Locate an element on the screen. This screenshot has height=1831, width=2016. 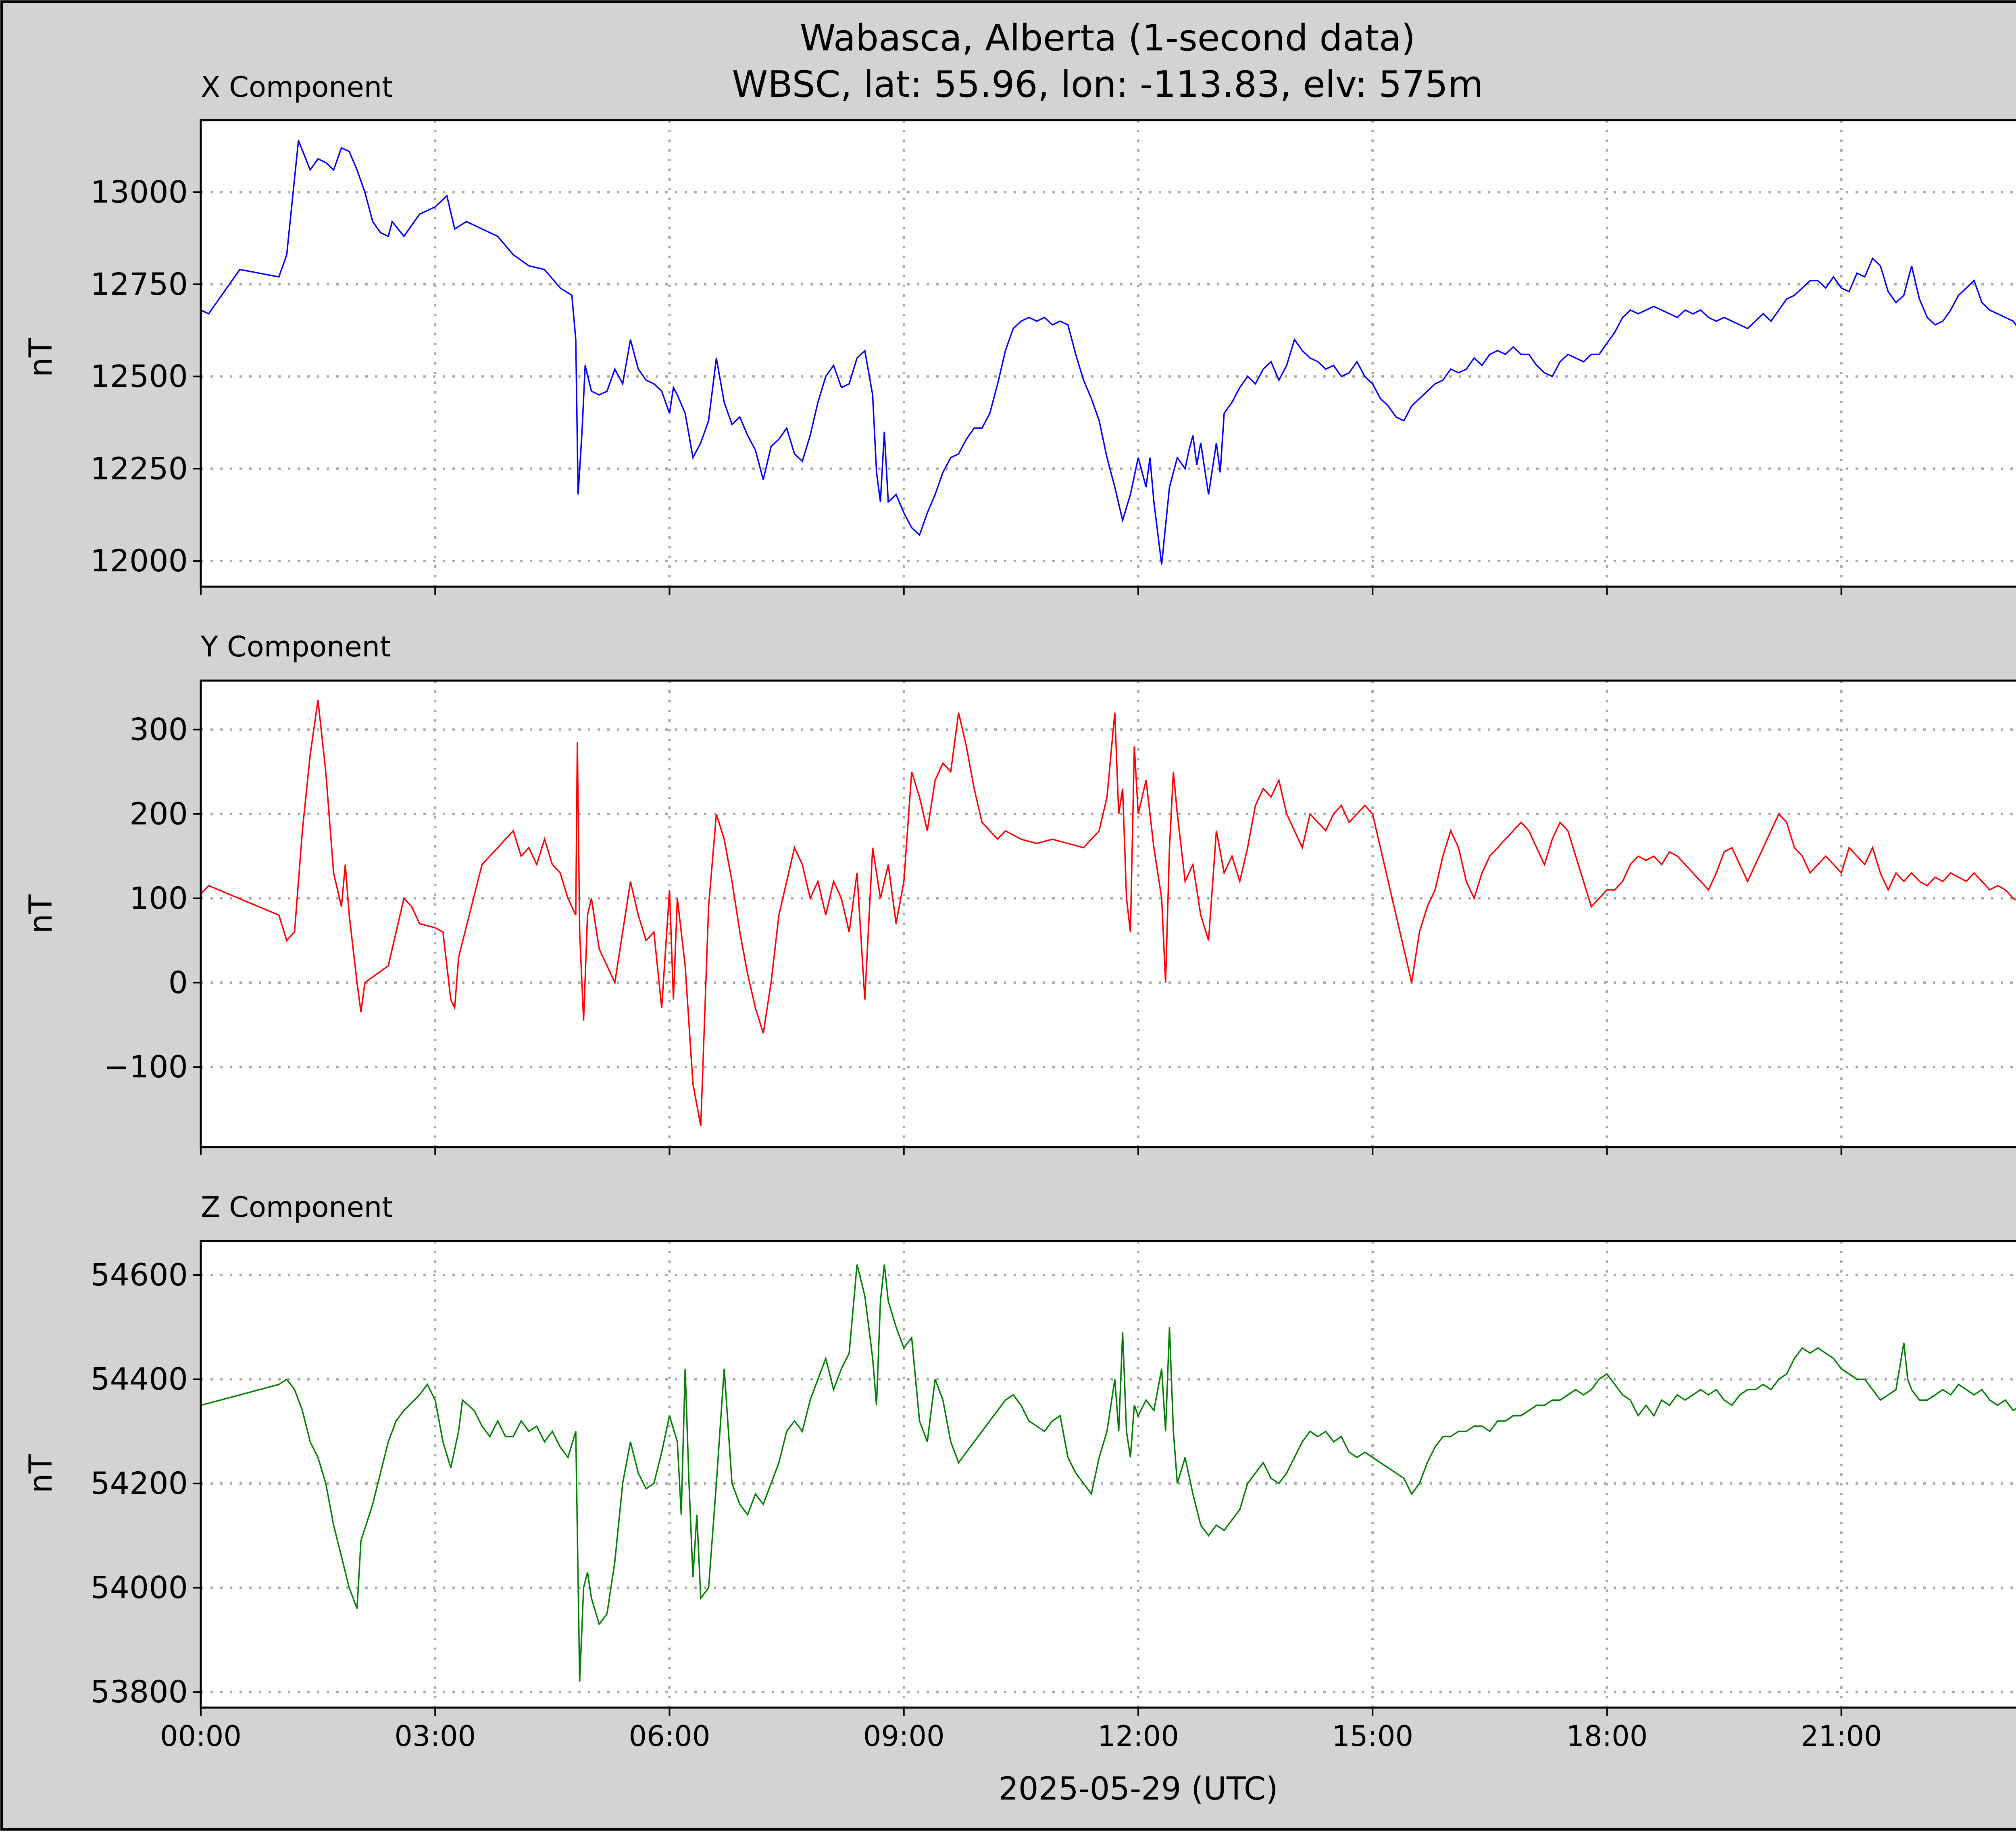
y-tick-label: 53800 is located at coordinates (139, 1692).